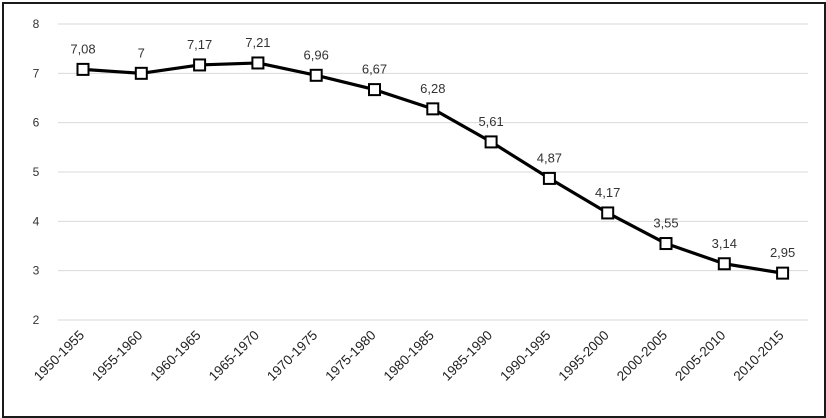 This screenshot has width=826, height=418. I want to click on x-tick-label: 1970-1975, so click(292, 356).